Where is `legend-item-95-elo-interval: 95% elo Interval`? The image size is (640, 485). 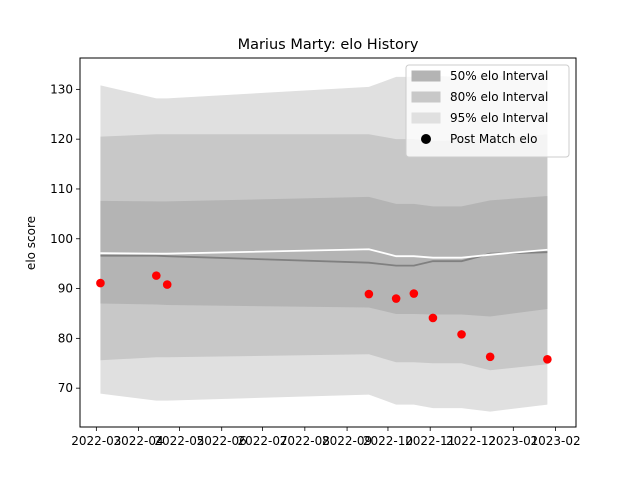 legend-item-95-elo-interval: 95% elo Interval is located at coordinates (479, 118).